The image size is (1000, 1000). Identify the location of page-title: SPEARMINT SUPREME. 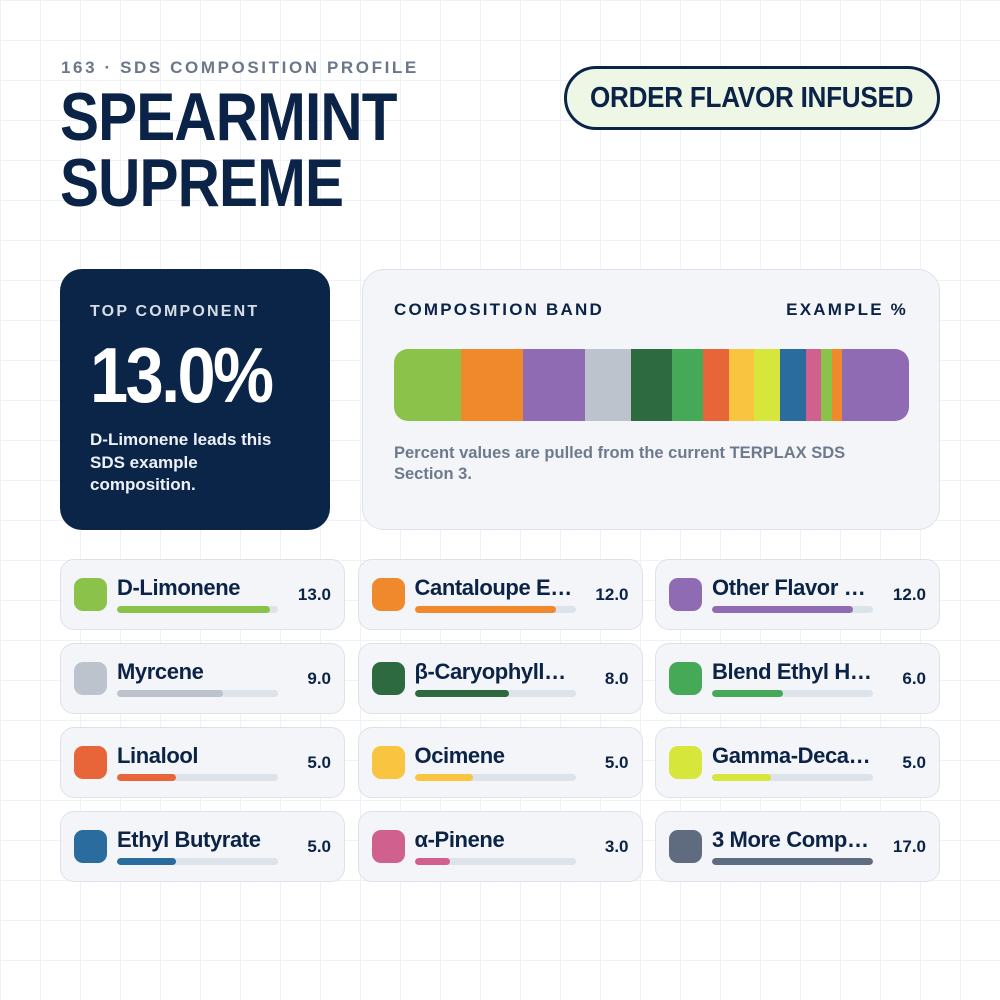
(229, 150).